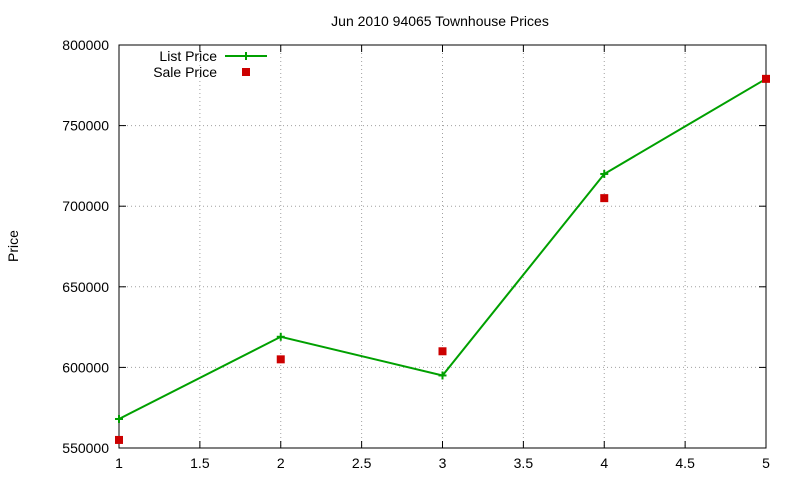 This screenshot has width=800, height=480. What do you see at coordinates (85, 246) in the screenshot?
I see `y-axis-tick-labels: 550000 600000 650000 700000 750000 800000` at bounding box center [85, 246].